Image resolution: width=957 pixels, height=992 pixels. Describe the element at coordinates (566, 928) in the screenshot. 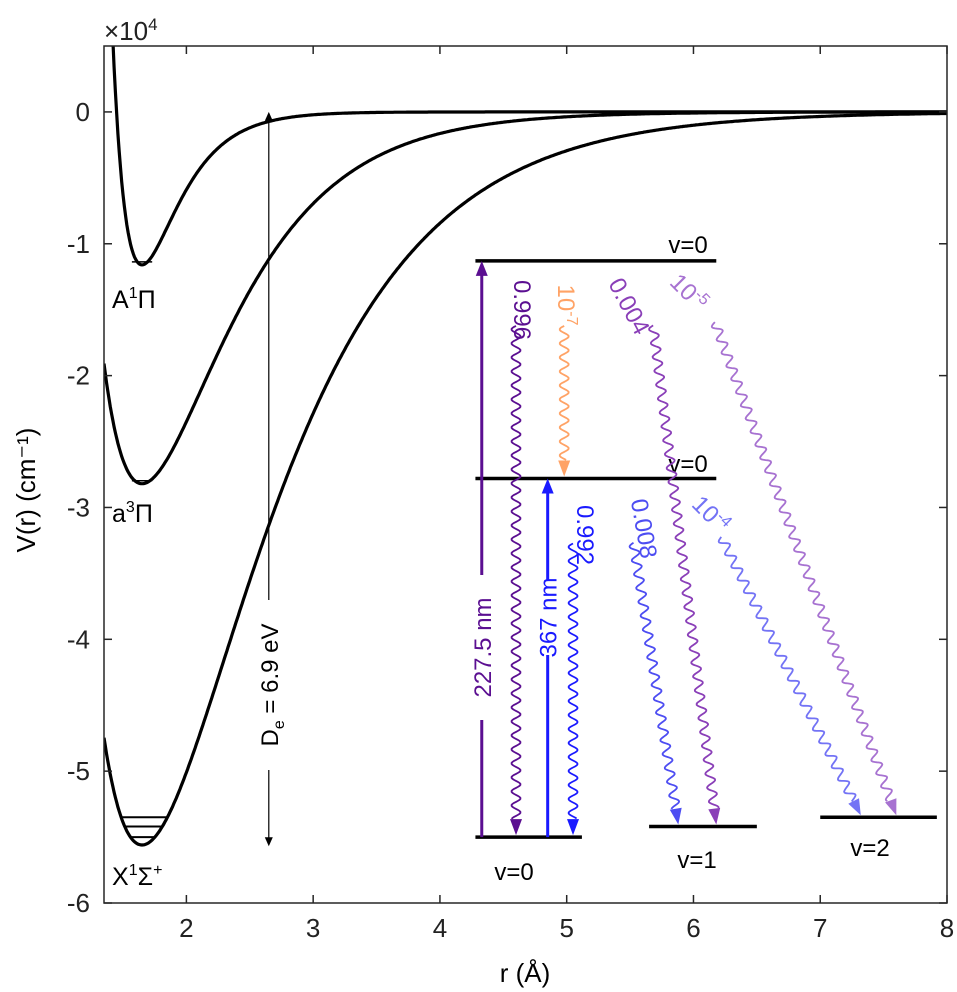

I see `x-tick-label: 5` at that location.